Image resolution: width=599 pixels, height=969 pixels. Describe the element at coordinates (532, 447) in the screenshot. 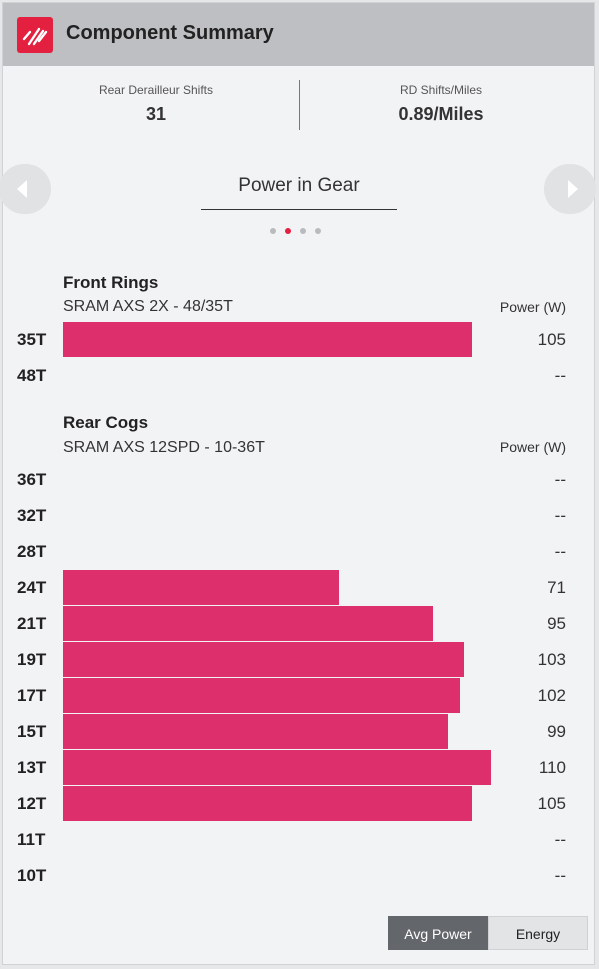

I see `rear-power-header: Power (W)` at that location.